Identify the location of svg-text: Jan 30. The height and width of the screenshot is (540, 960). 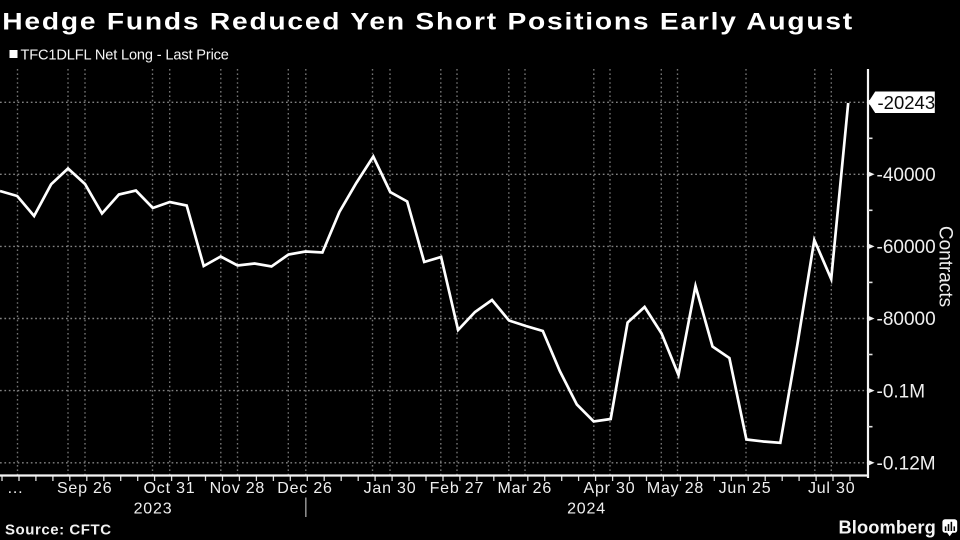
(390, 488).